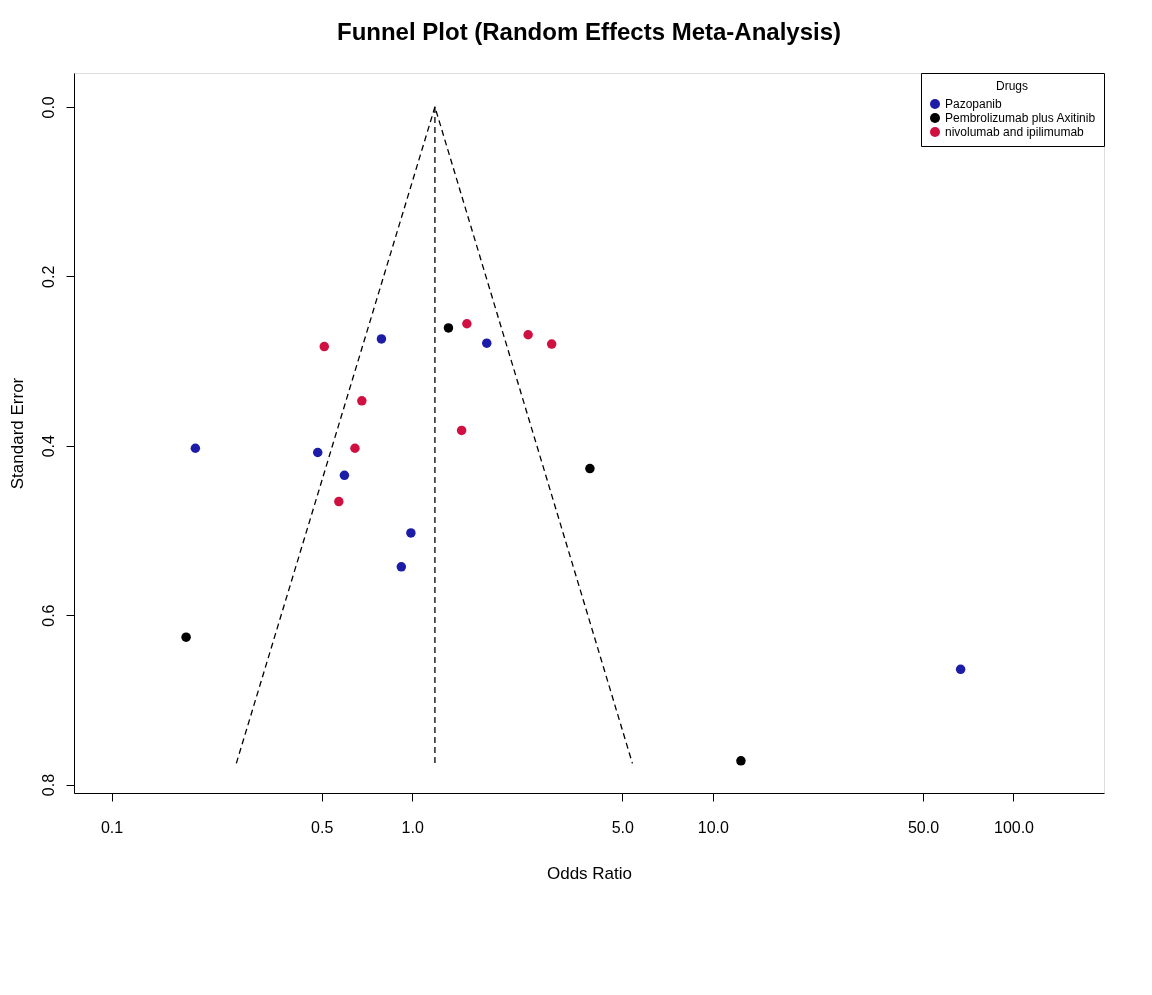 The image size is (1152, 995). Describe the element at coordinates (412, 827) in the screenshot. I see `x-tick-label: 1.0` at that location.